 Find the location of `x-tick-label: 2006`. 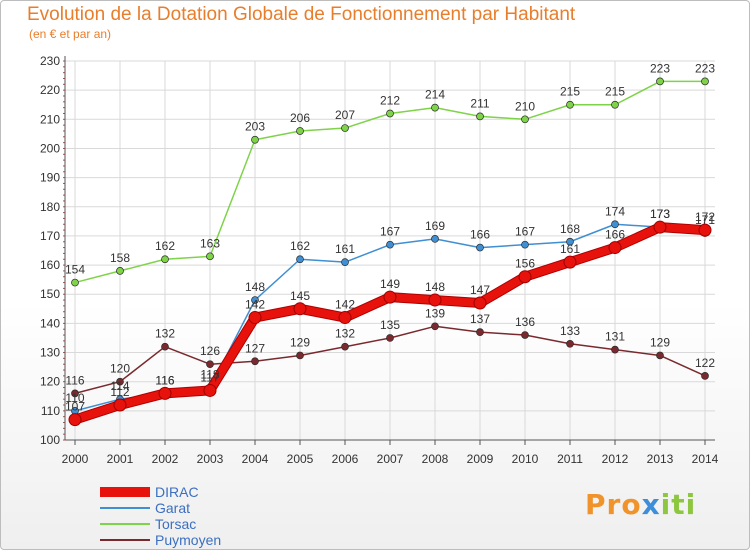

x-tick-label: 2006 is located at coordinates (345, 459).